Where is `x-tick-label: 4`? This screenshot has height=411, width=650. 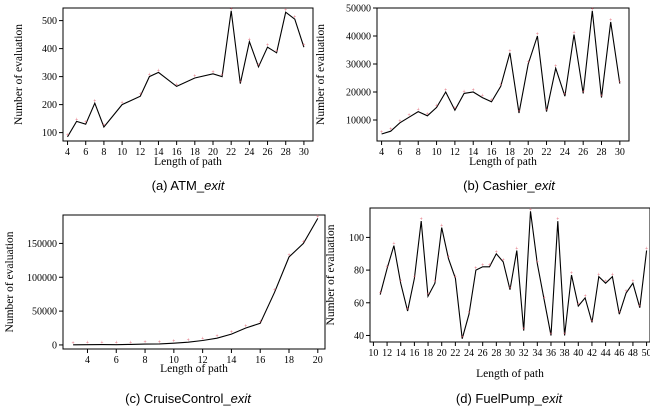
x-tick-label: 4 is located at coordinates (87, 360).